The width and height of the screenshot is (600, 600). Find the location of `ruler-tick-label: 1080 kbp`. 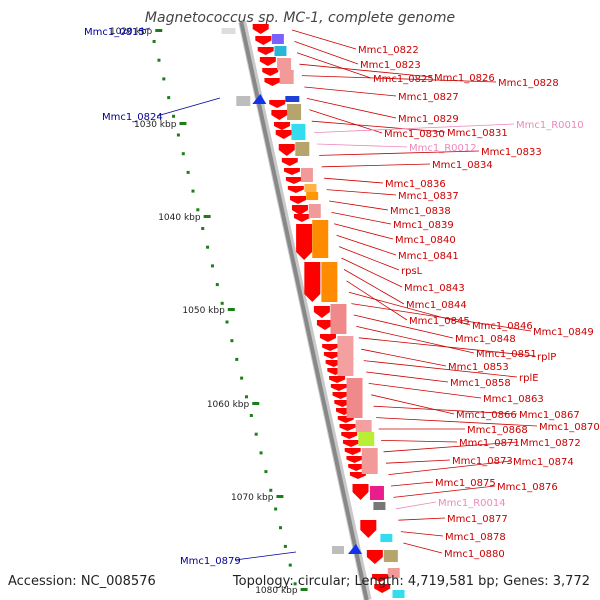

ruler-tick-label: 1080 kbp is located at coordinates (276, 591).